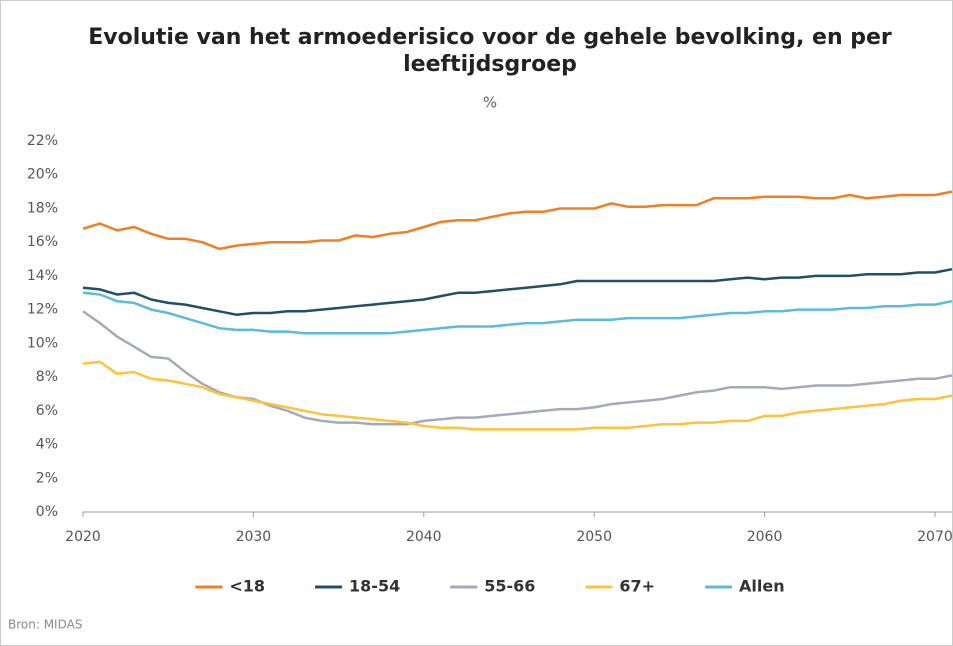 The height and width of the screenshot is (646, 953). Describe the element at coordinates (47, 411) in the screenshot. I see `y-tick-label: 6%` at that location.